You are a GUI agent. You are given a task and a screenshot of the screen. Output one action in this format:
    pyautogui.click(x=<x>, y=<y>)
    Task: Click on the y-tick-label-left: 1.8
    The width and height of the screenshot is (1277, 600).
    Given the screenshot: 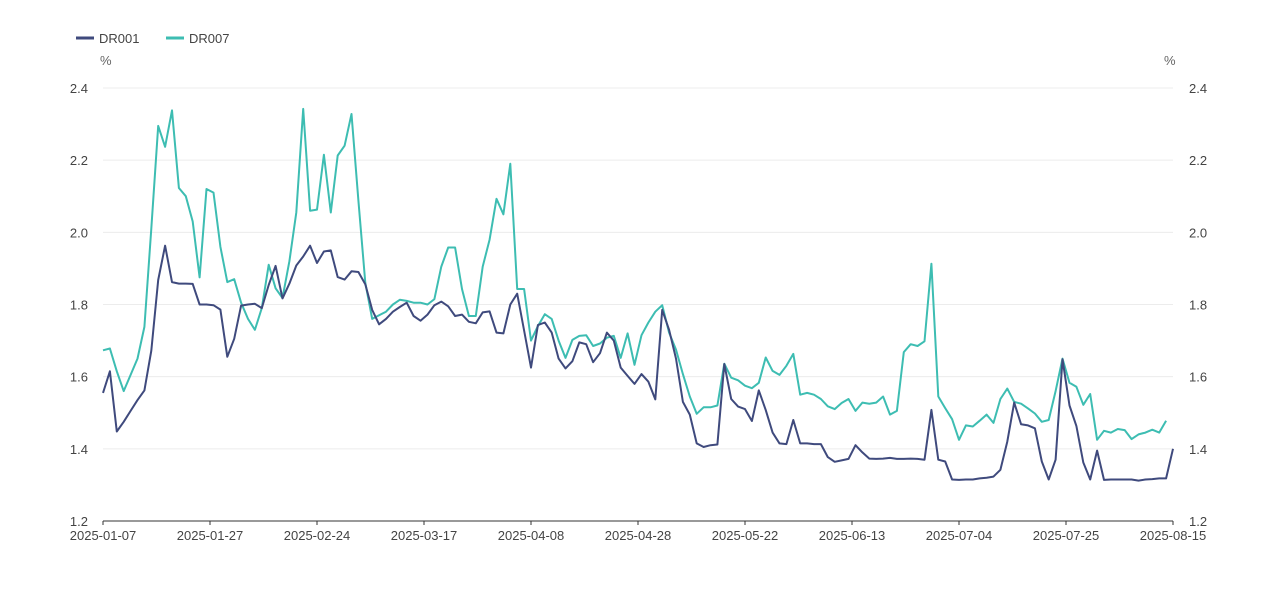 What is the action you would take?
    pyautogui.click(x=79, y=305)
    